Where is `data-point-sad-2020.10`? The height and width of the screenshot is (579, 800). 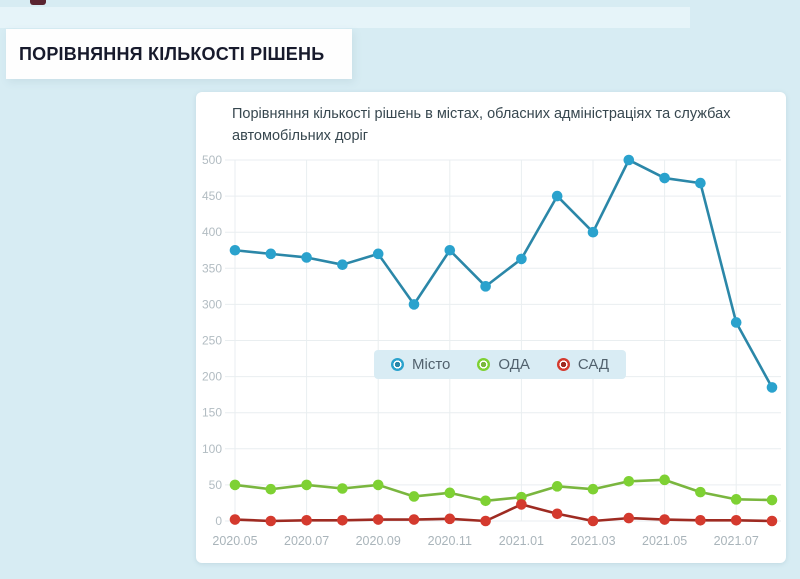 data-point-sad-2020.10 is located at coordinates (414, 519).